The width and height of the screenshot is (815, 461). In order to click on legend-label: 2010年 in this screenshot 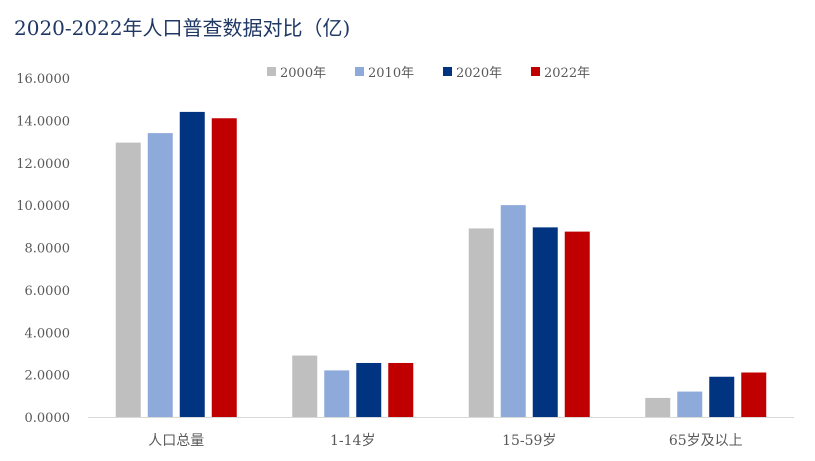, I will do `click(391, 73)`.